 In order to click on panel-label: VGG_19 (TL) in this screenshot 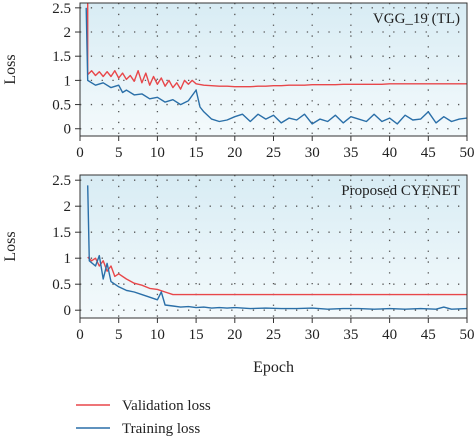, I will do `click(416, 19)`.